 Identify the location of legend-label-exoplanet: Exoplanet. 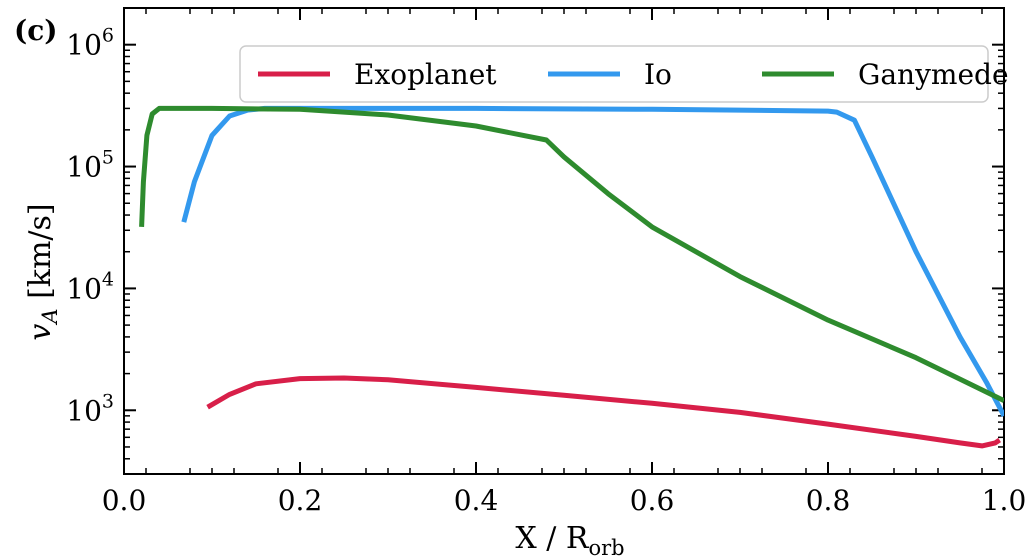
(425, 74).